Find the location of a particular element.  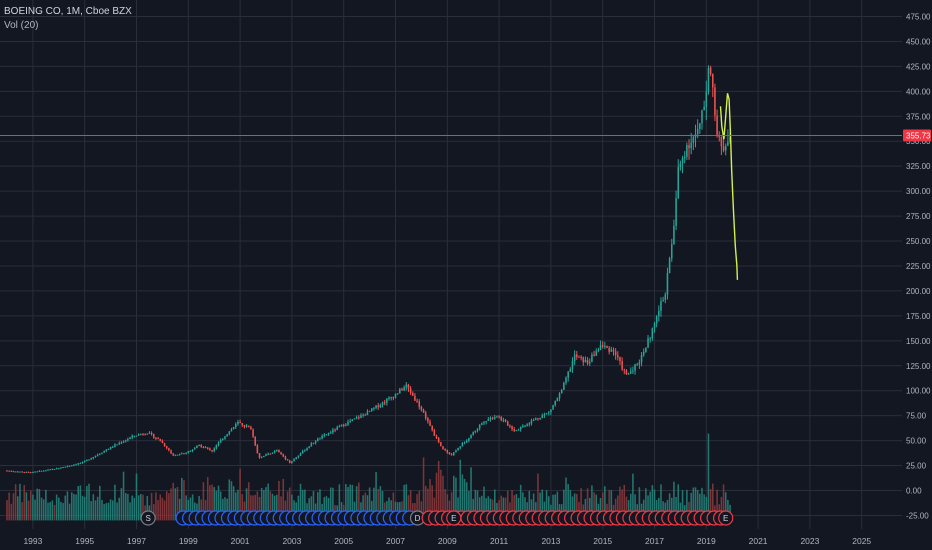

price-tick-label: 475.00 is located at coordinates (918, 17).